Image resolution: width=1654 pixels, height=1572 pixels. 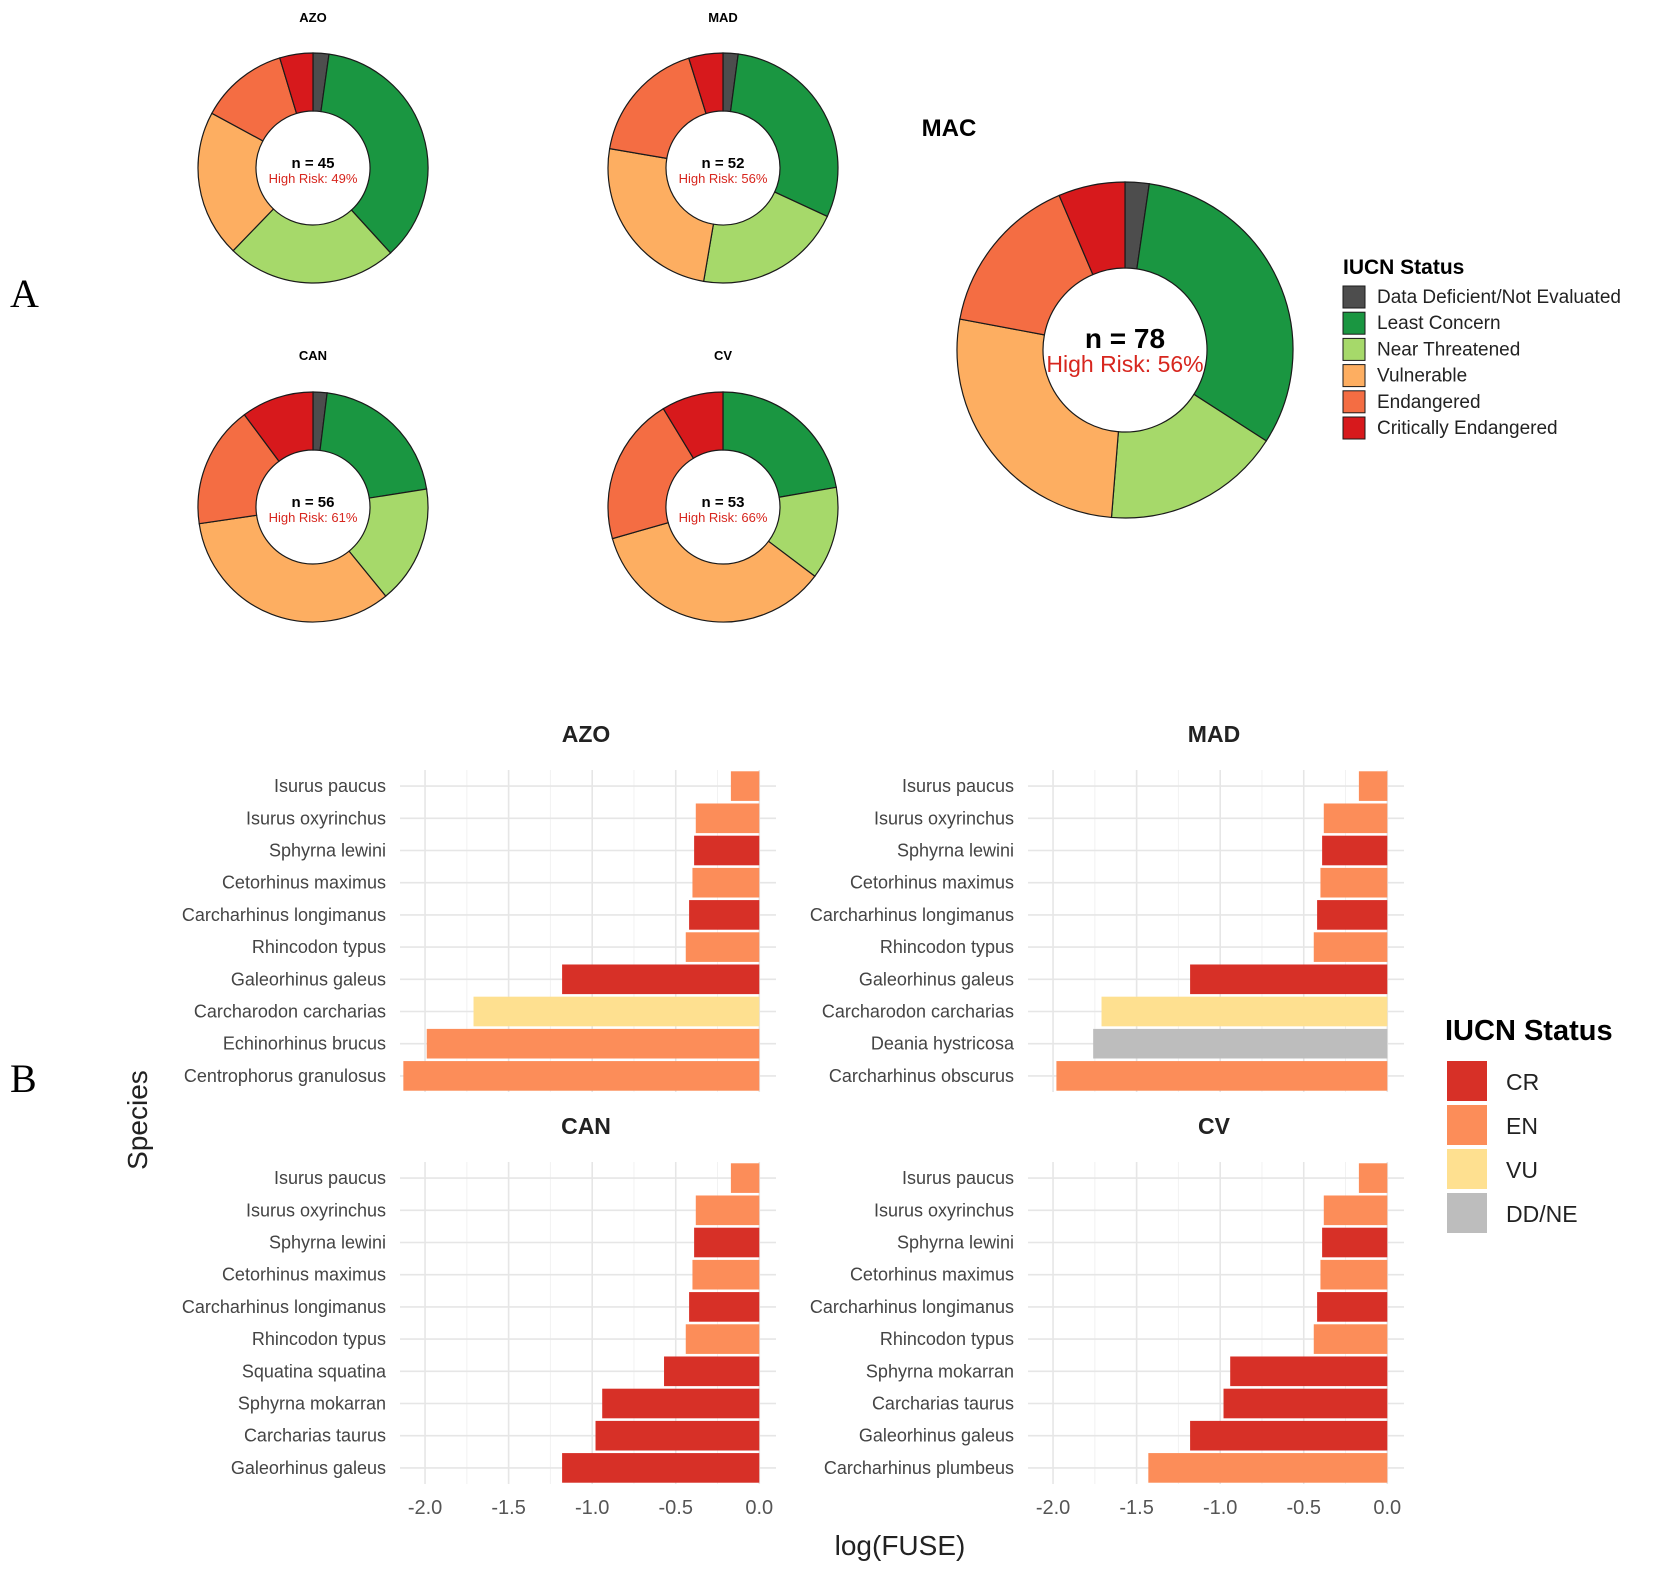 I want to click on facet-title-mad: MAD, so click(x=1214, y=734).